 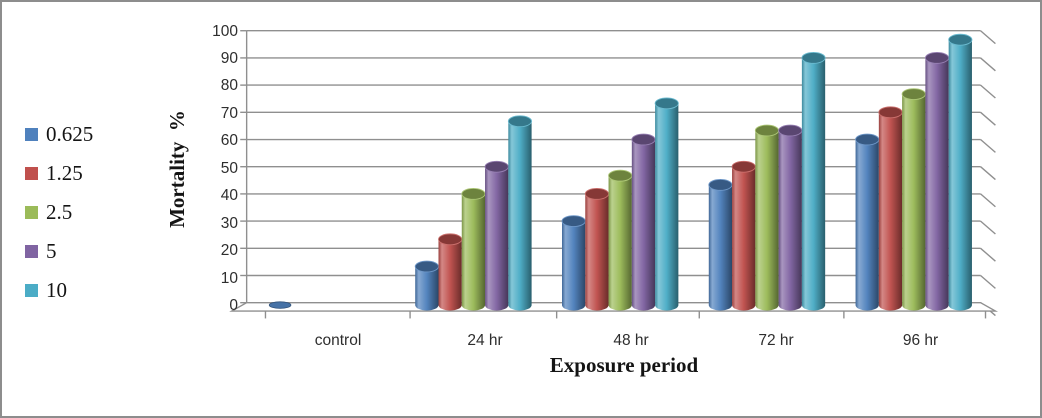 I want to click on legend-label: 1.25, so click(x=64, y=173).